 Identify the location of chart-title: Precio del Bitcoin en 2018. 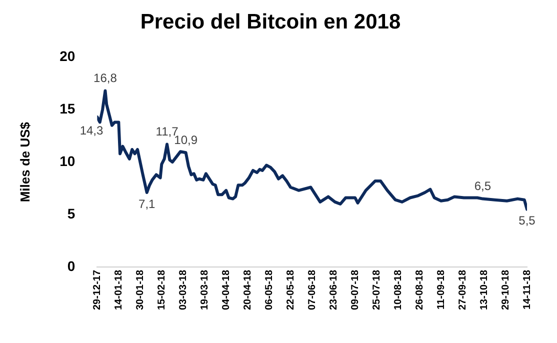
(270, 22).